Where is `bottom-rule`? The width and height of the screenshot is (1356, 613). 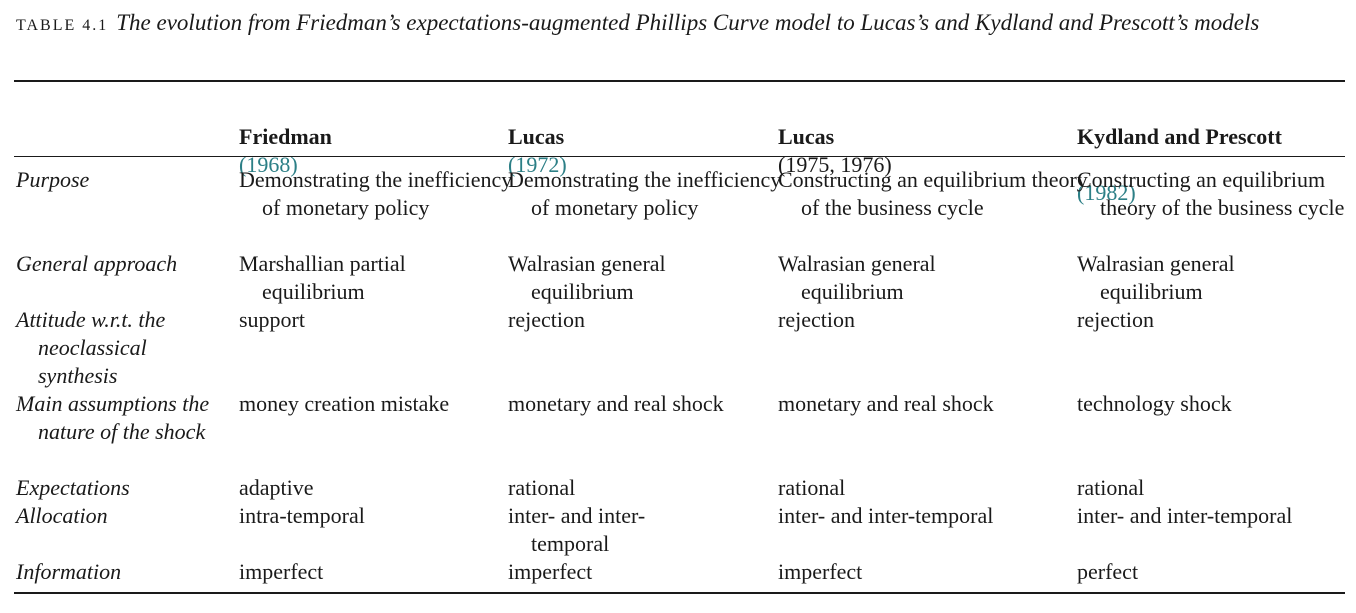 bottom-rule is located at coordinates (679, 593).